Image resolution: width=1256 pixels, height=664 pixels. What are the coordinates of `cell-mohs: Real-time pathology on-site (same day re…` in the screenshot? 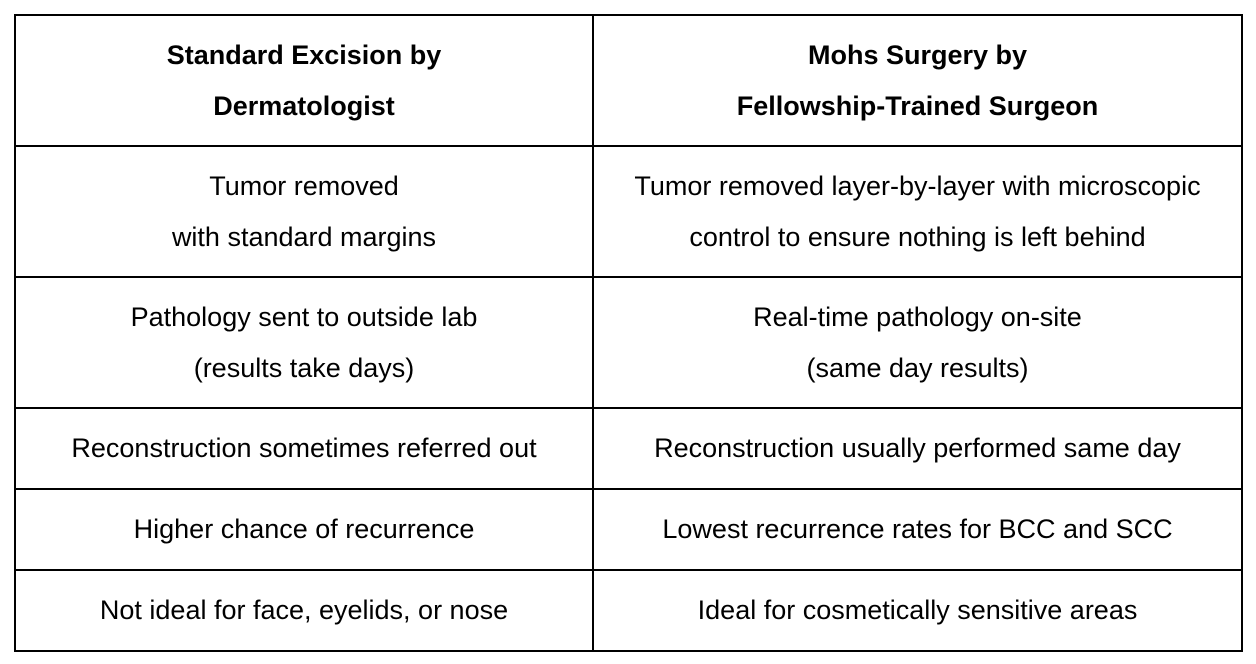 It's located at (917, 342).